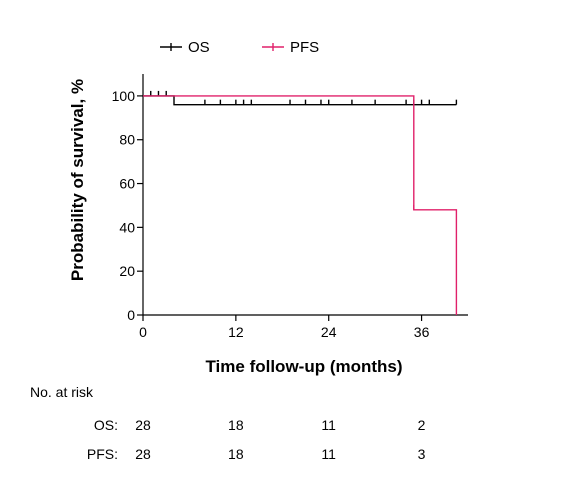  I want to click on x-axis-label: Time follow-up (months), so click(303, 366).